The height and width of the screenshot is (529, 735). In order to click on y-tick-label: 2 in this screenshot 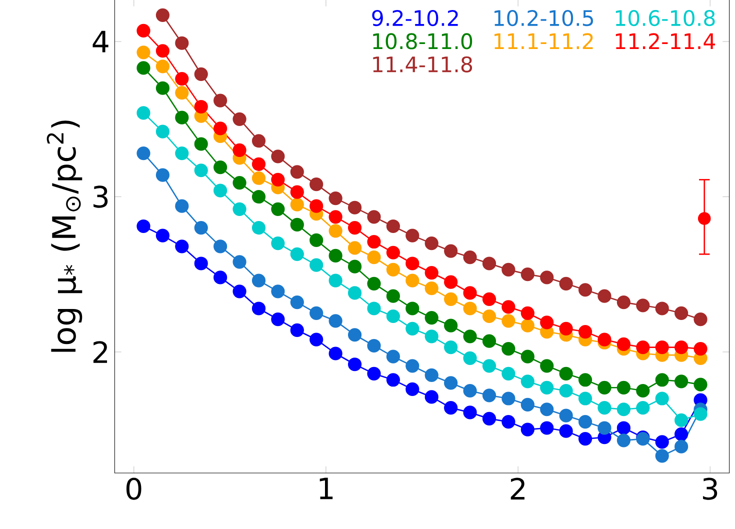, I will do `click(100, 352)`.